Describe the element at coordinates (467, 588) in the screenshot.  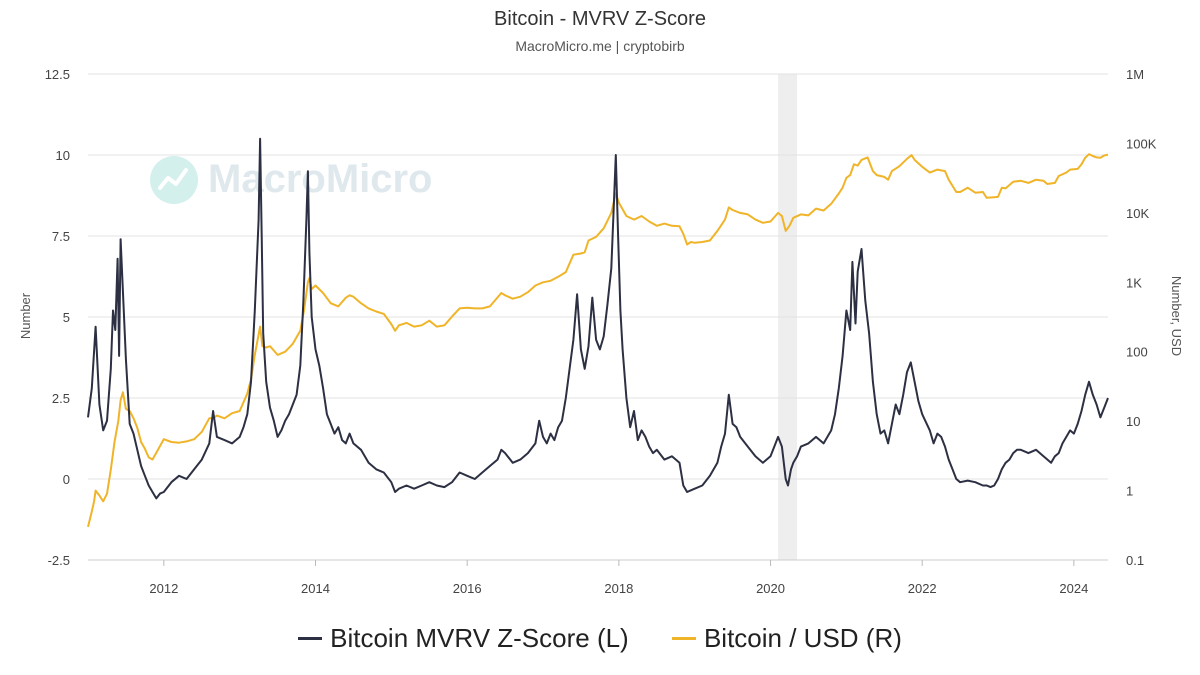
I see `x-tick-label: 2016` at that location.